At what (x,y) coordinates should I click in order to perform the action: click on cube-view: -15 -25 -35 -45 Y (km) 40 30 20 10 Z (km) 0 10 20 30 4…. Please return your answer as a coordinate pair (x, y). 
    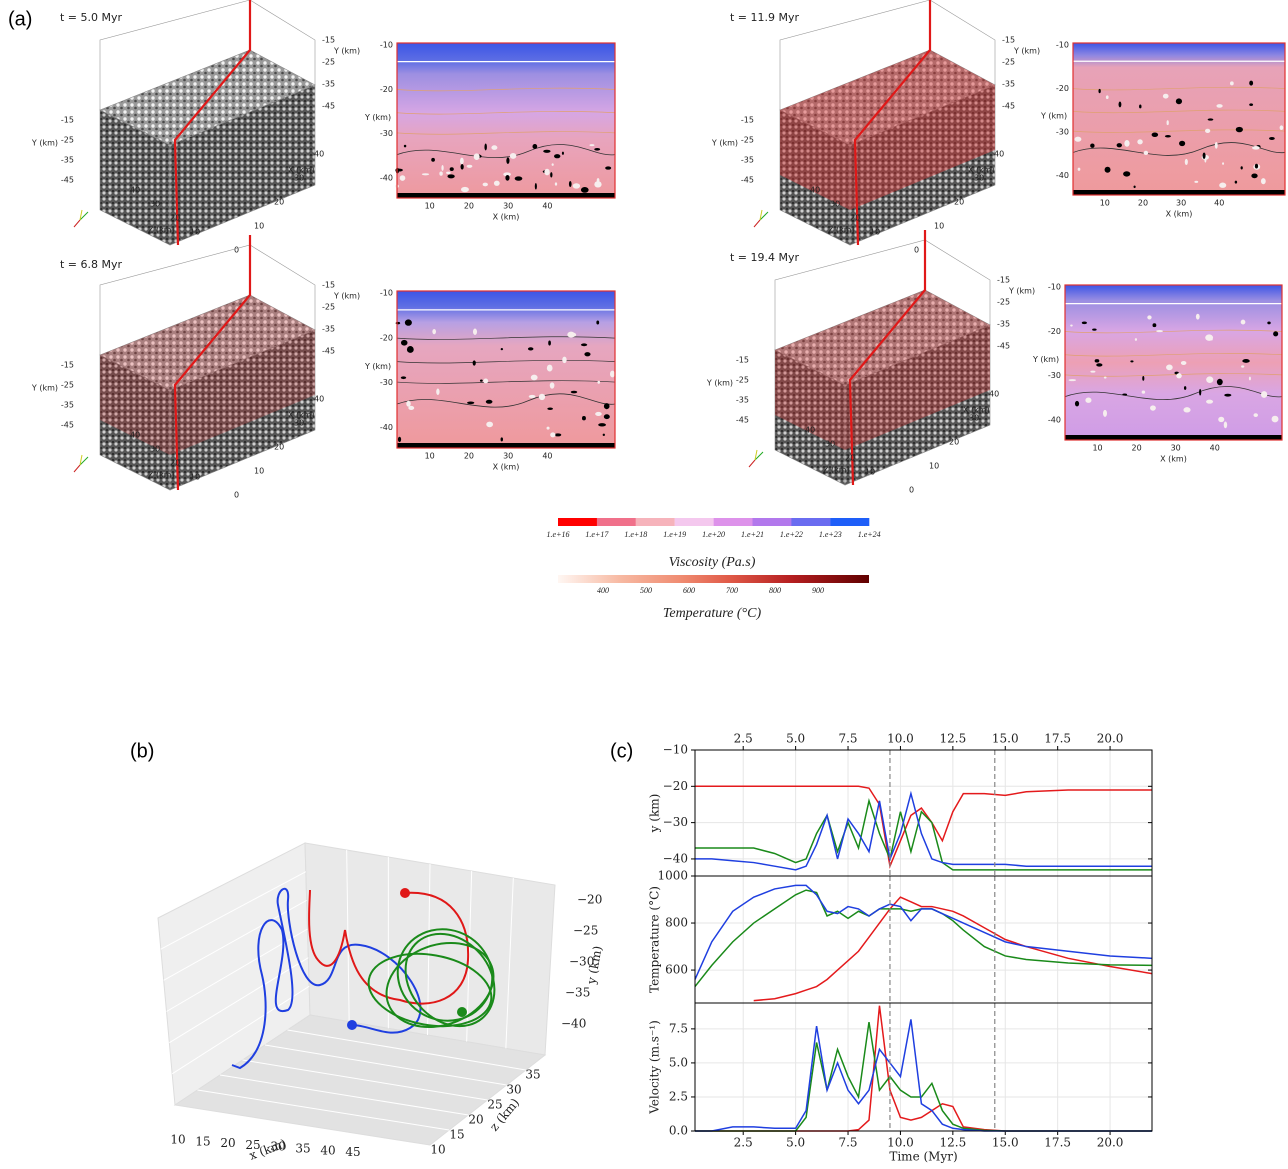
    Looking at the image, I should click on (195, 127).